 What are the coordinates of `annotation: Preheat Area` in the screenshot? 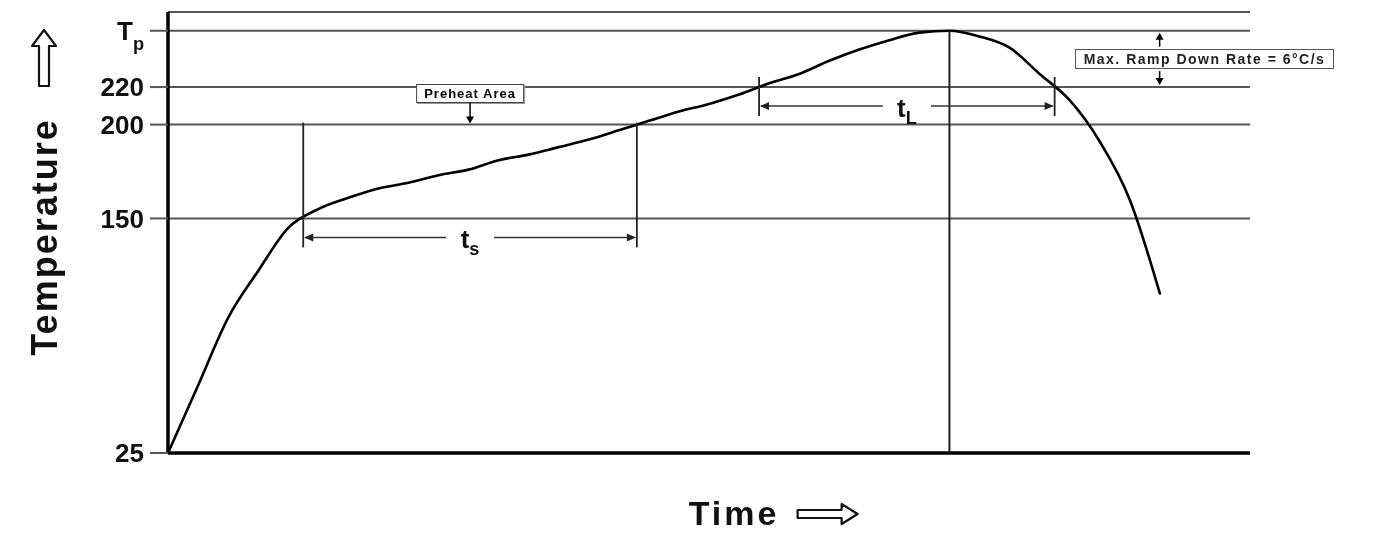 It's located at (470, 93).